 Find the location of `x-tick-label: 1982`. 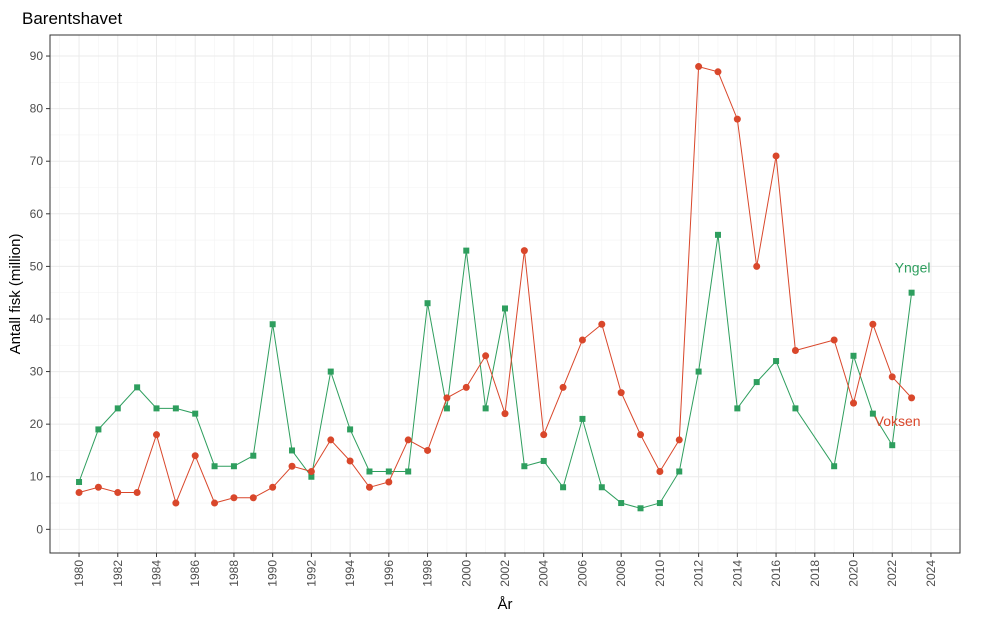

x-tick-label: 1982 is located at coordinates (118, 573).